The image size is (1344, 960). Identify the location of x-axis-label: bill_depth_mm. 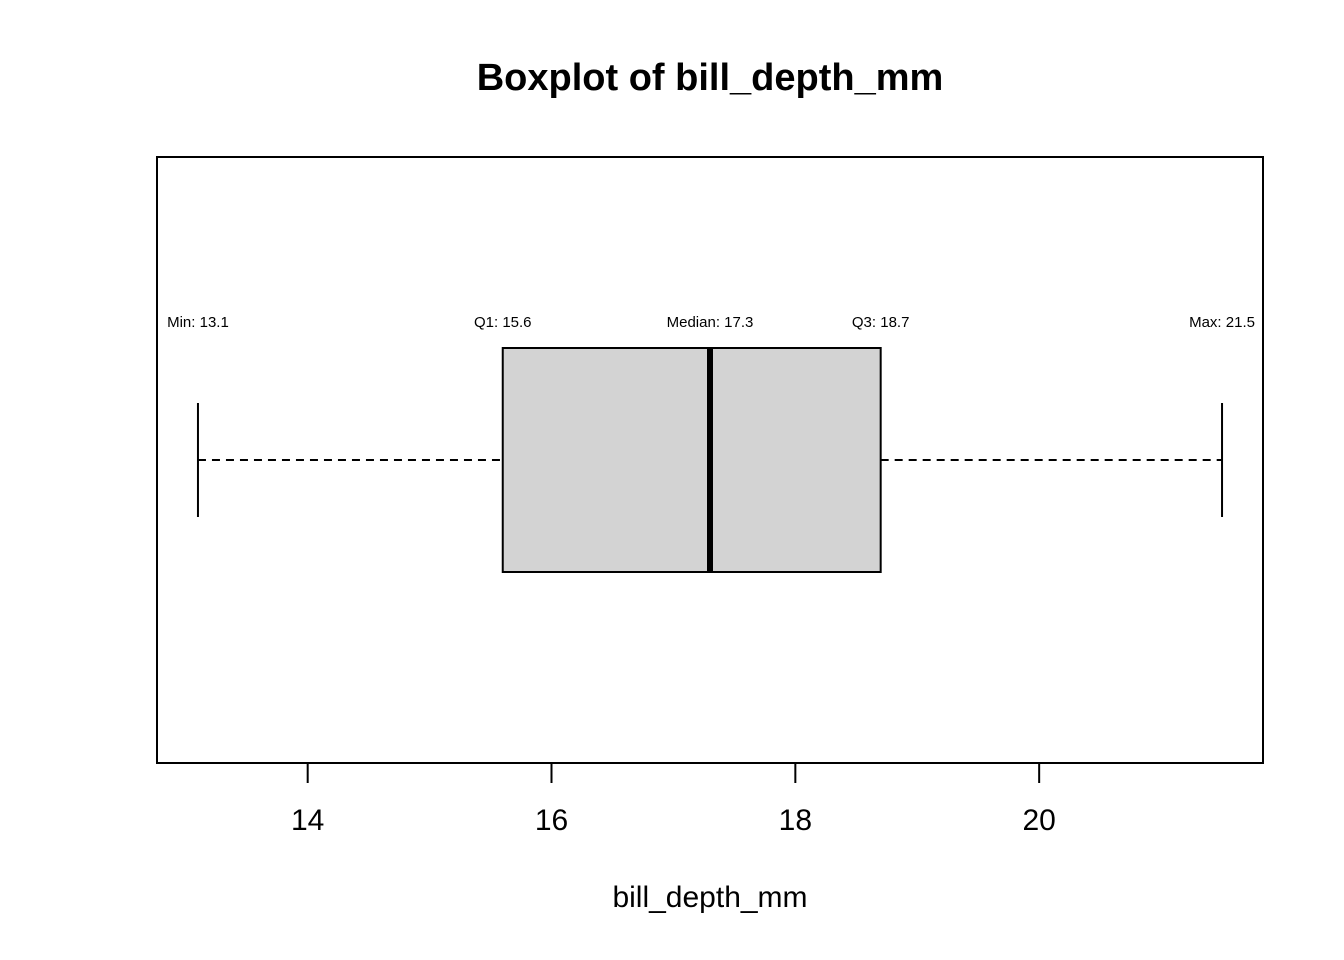
(709, 897).